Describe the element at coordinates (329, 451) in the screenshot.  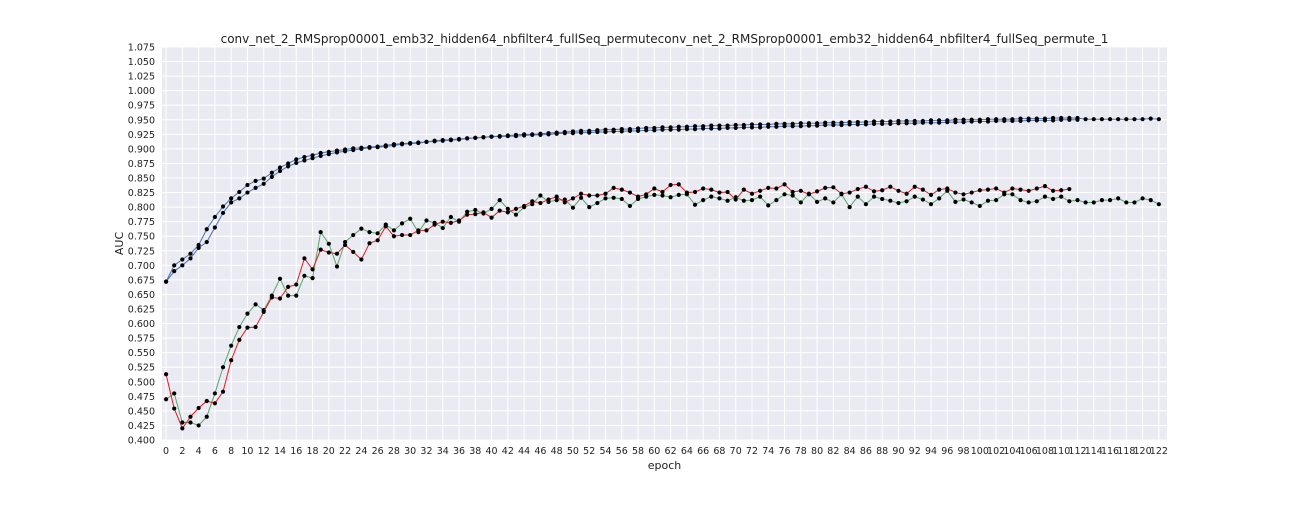
I see `x-tick-label: 20` at that location.